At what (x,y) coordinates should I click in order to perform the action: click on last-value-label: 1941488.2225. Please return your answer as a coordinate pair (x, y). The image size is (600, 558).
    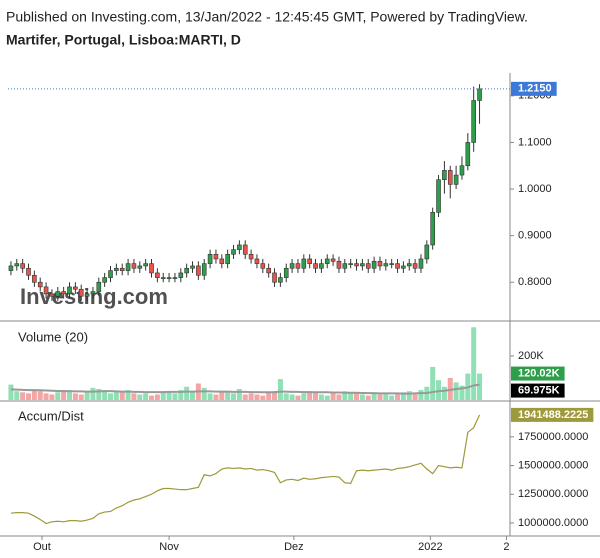
    Looking at the image, I should click on (553, 415).